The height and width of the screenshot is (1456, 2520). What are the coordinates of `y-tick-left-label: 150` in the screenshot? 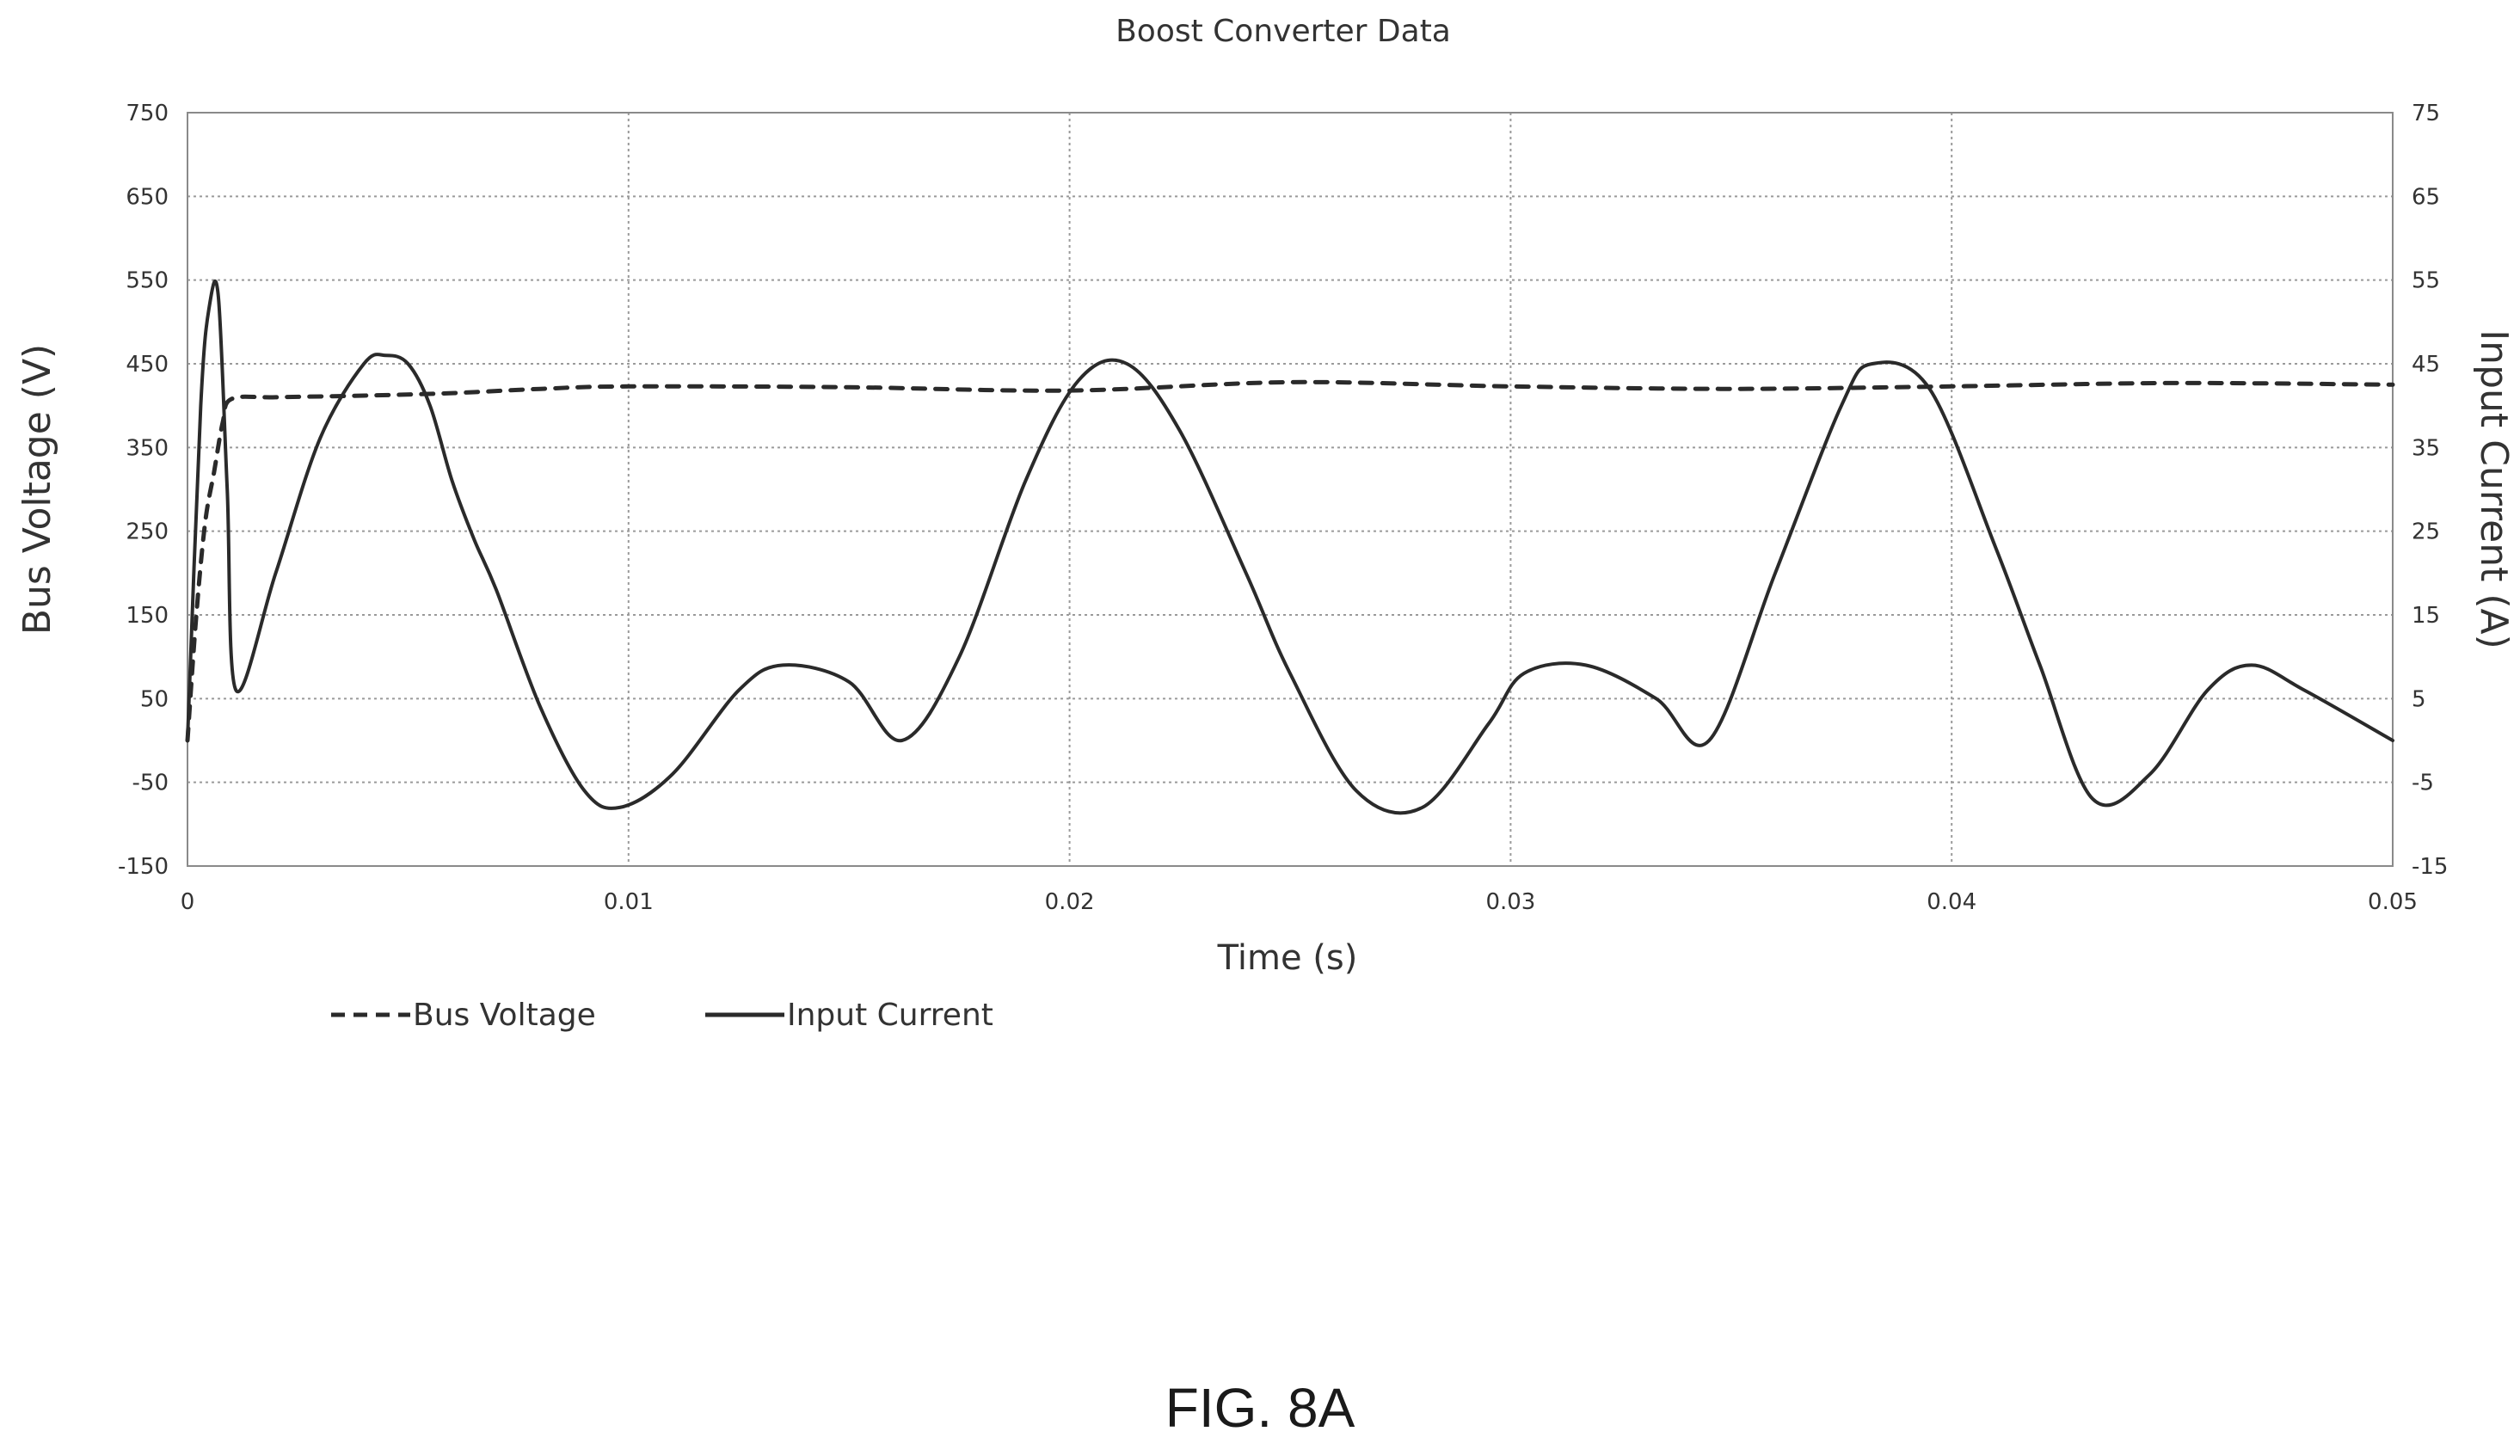 It's located at (147, 616).